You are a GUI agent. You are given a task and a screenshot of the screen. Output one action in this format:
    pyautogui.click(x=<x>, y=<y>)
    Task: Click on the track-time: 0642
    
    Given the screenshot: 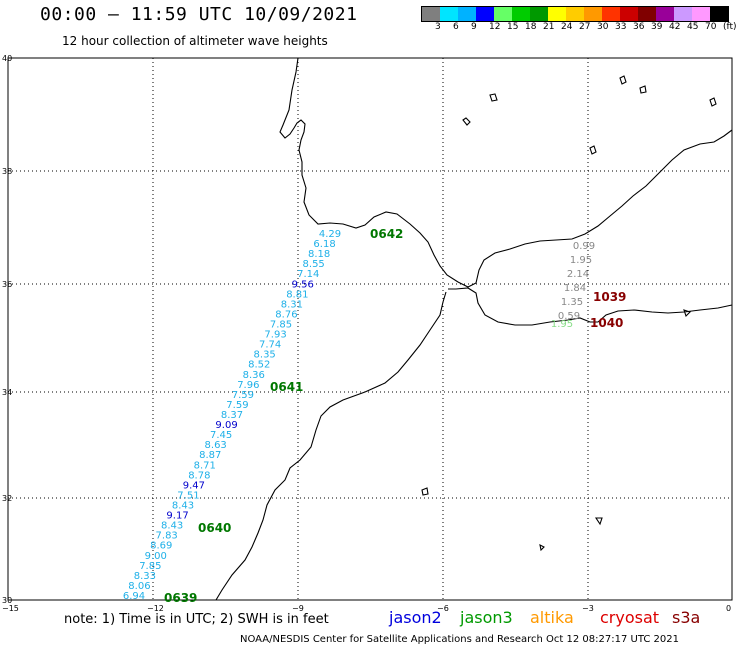 What is the action you would take?
    pyautogui.click(x=386, y=234)
    